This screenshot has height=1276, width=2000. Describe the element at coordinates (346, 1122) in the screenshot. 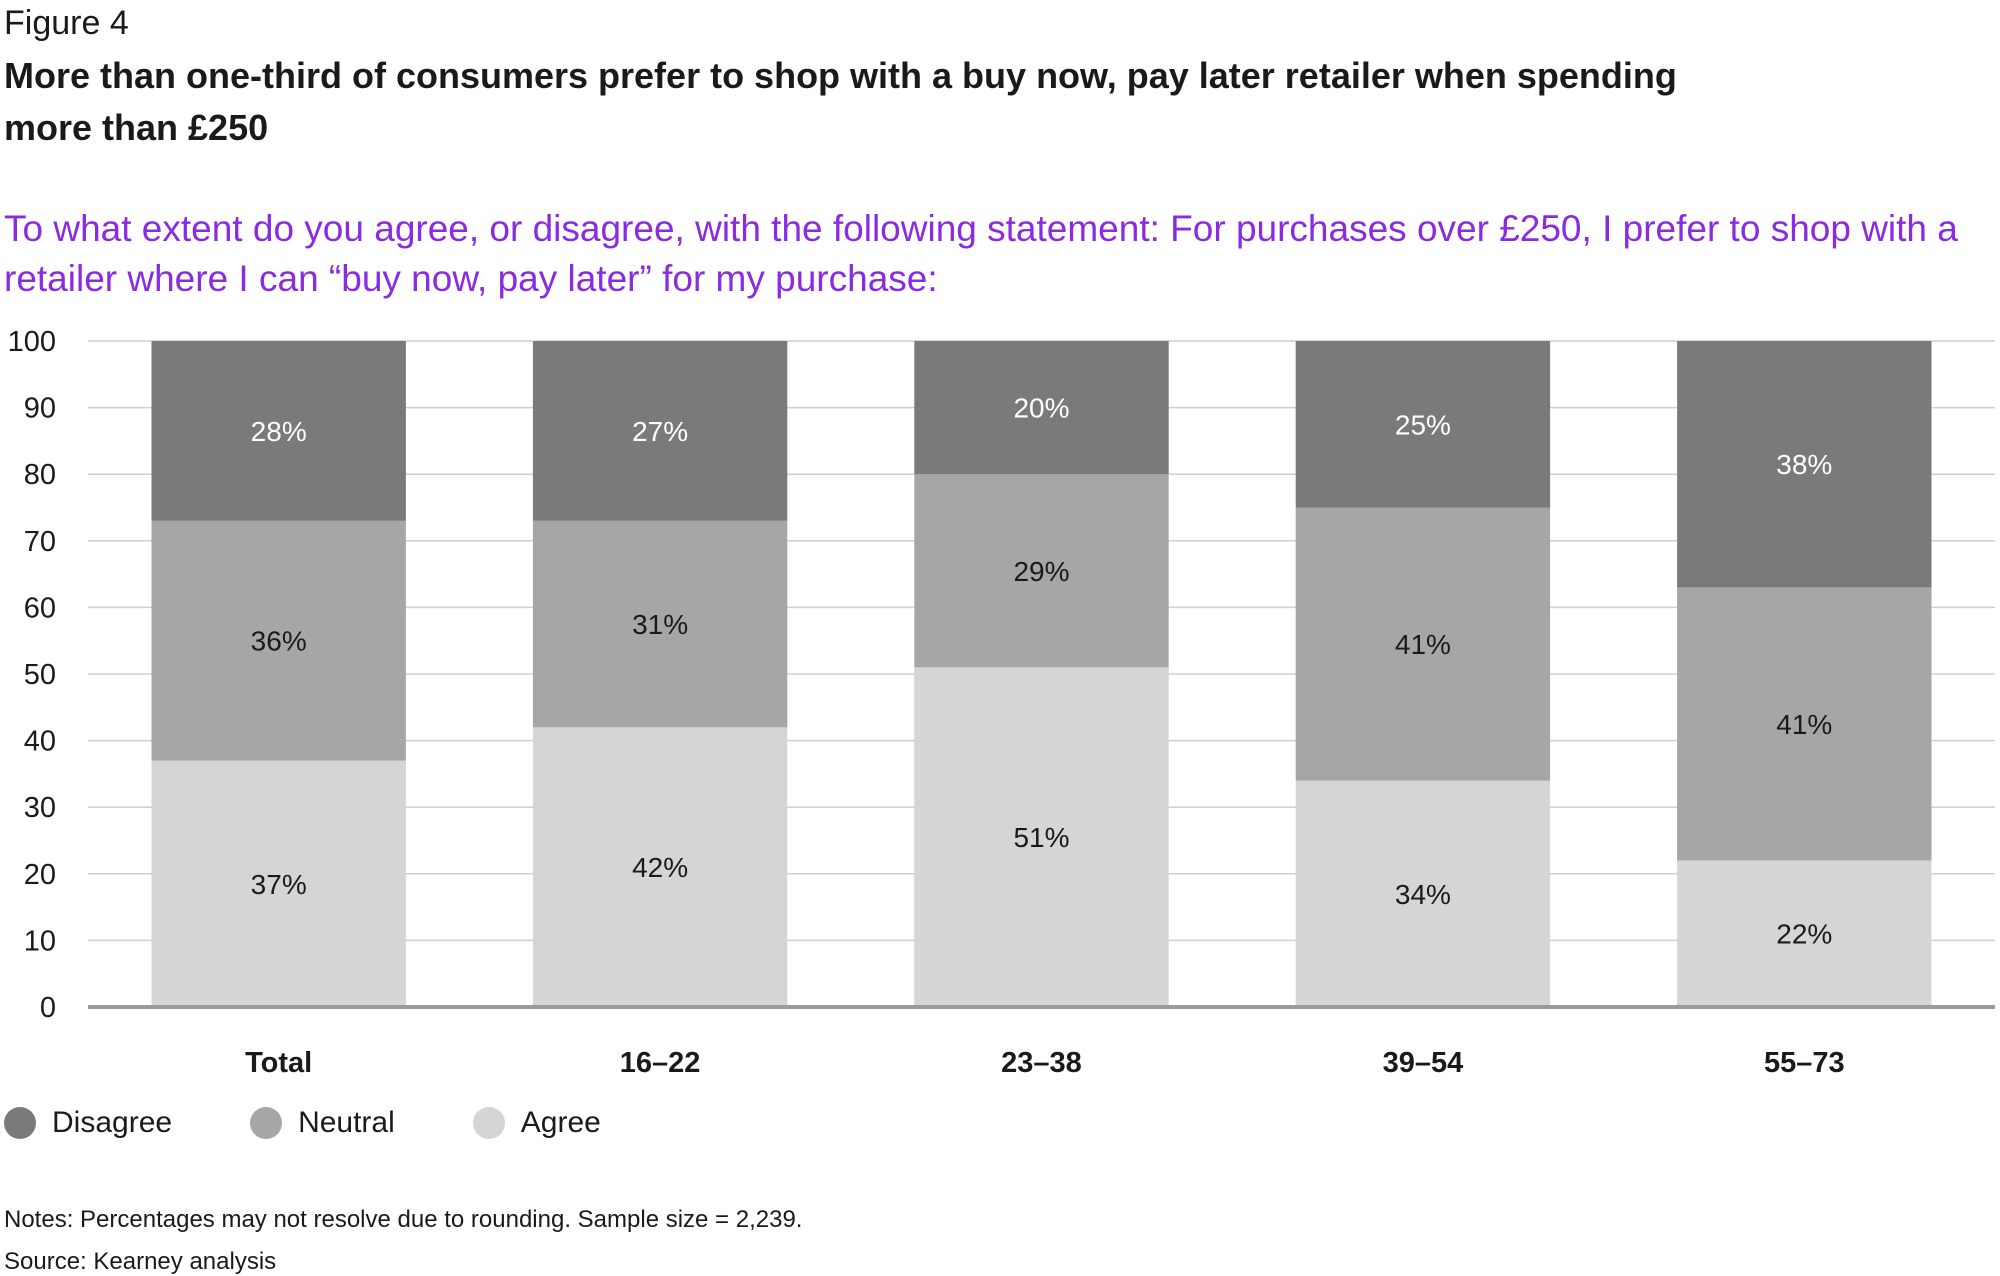

I see `legend-label-neutral: Neutral` at that location.